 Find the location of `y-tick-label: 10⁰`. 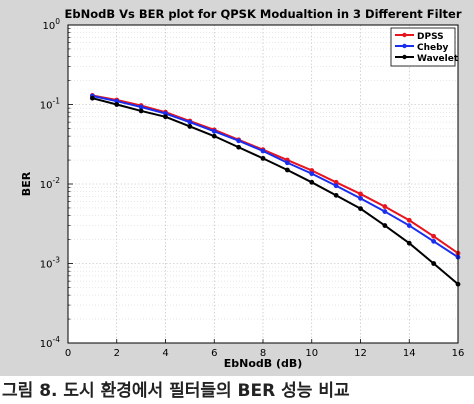

y-tick-label: 10⁰ is located at coordinates (51, 24).